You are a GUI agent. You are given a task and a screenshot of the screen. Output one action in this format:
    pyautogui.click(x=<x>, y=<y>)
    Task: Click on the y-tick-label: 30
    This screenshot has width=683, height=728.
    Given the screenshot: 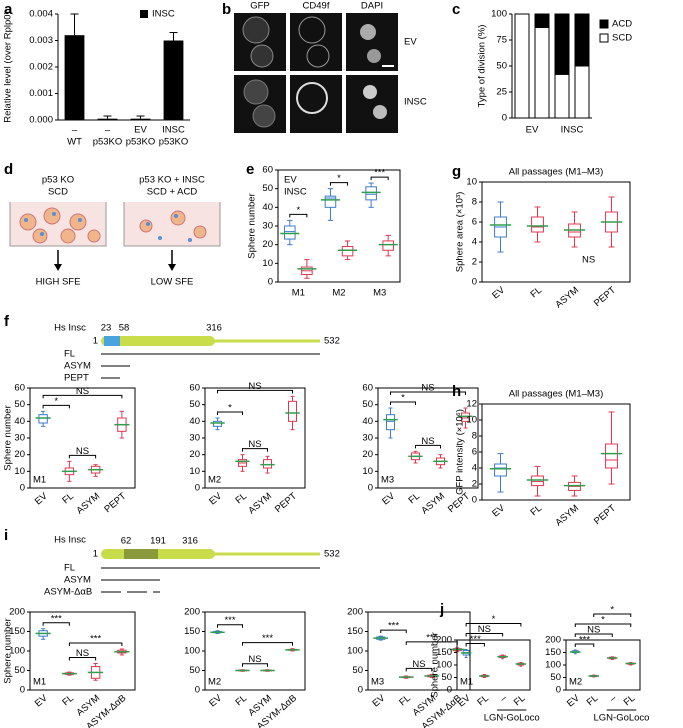 What is the action you would take?
    pyautogui.click(x=194, y=438)
    